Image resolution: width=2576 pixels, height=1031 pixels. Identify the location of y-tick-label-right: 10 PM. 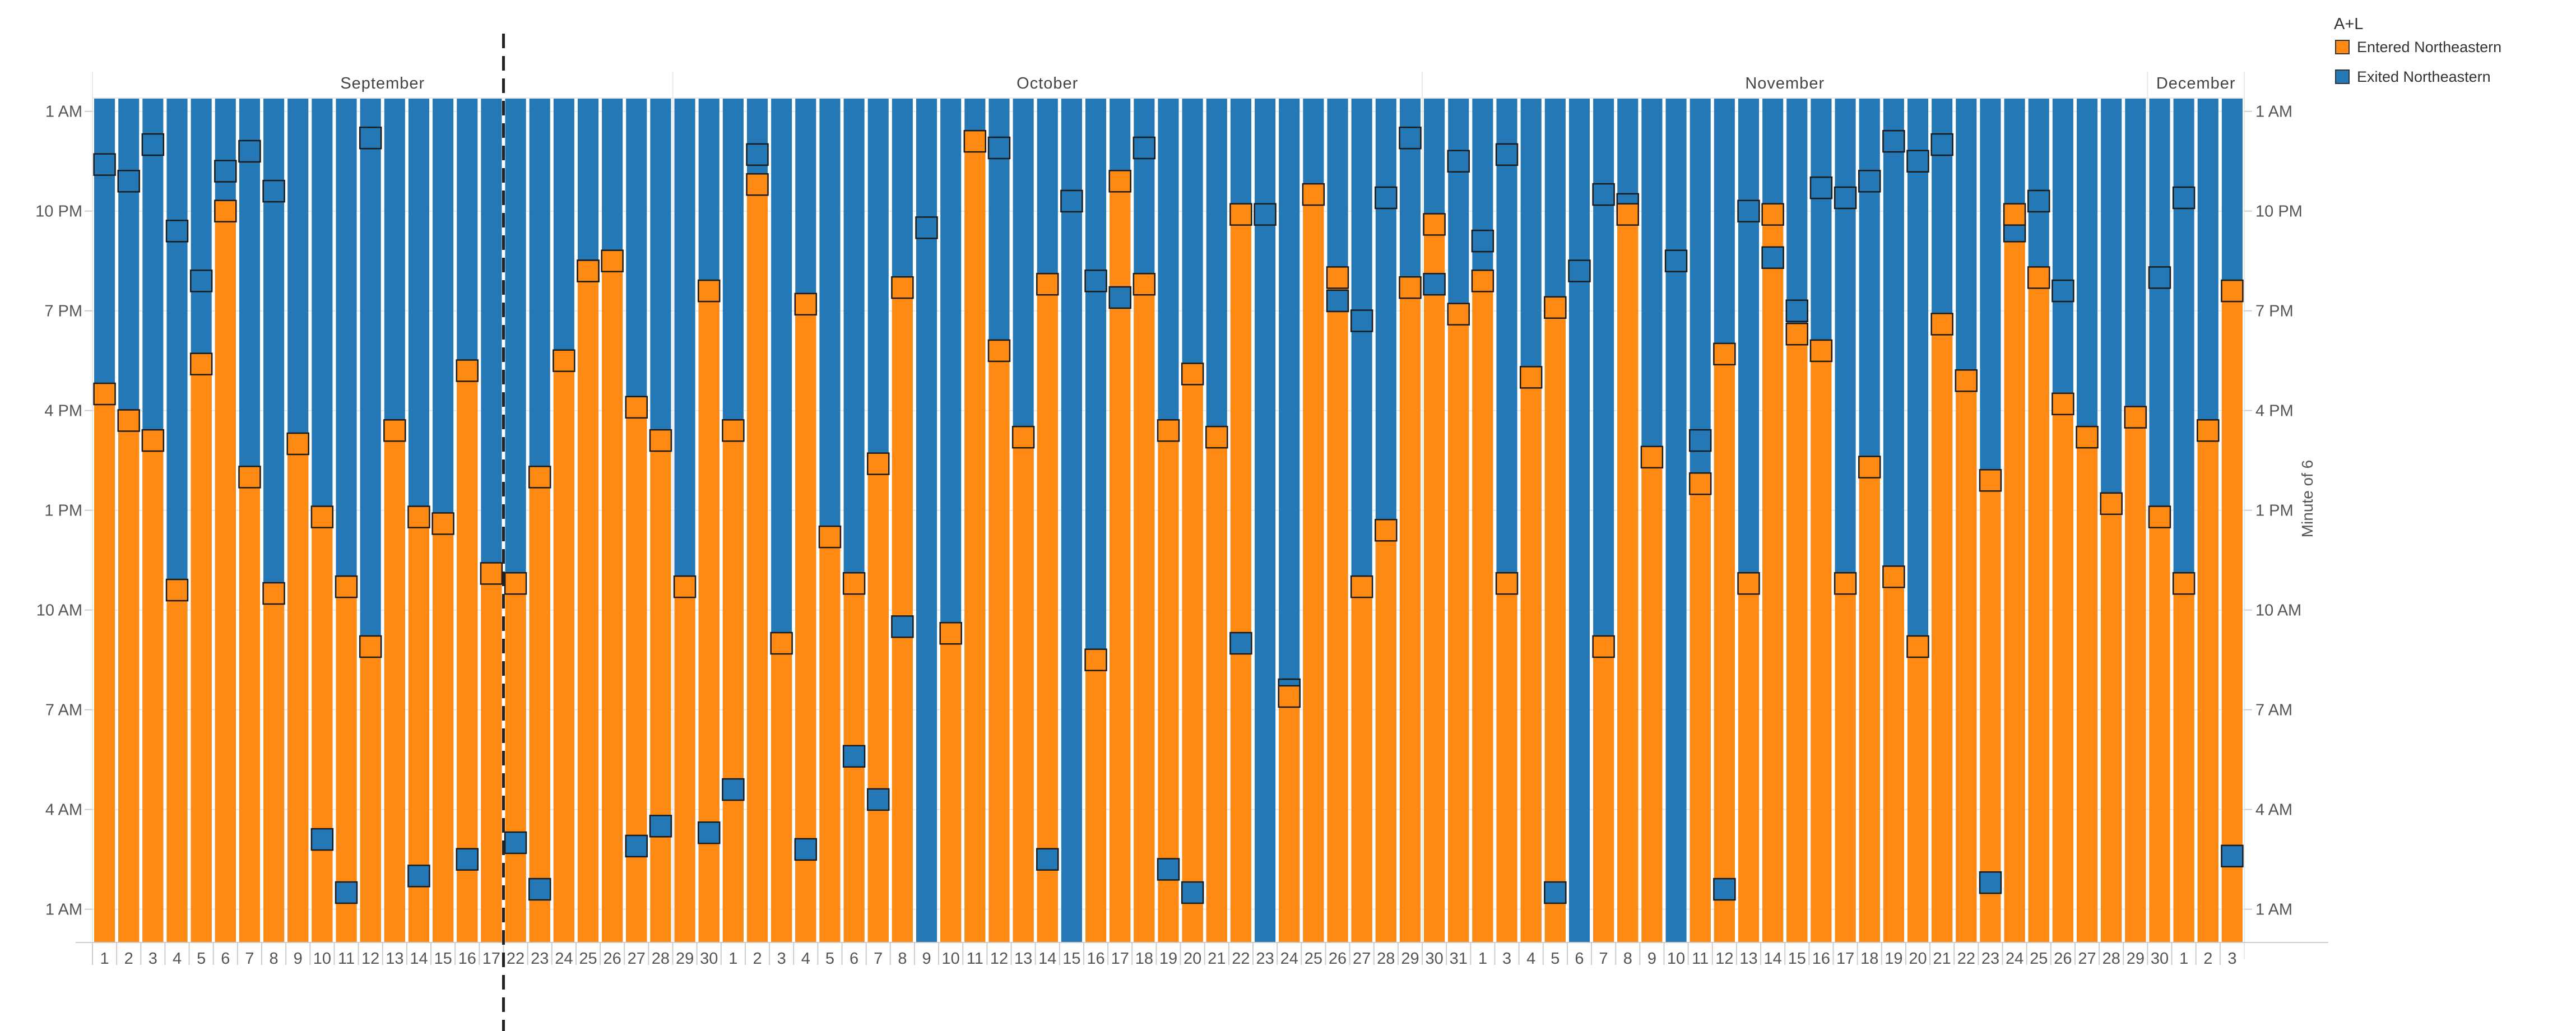
(2279, 212).